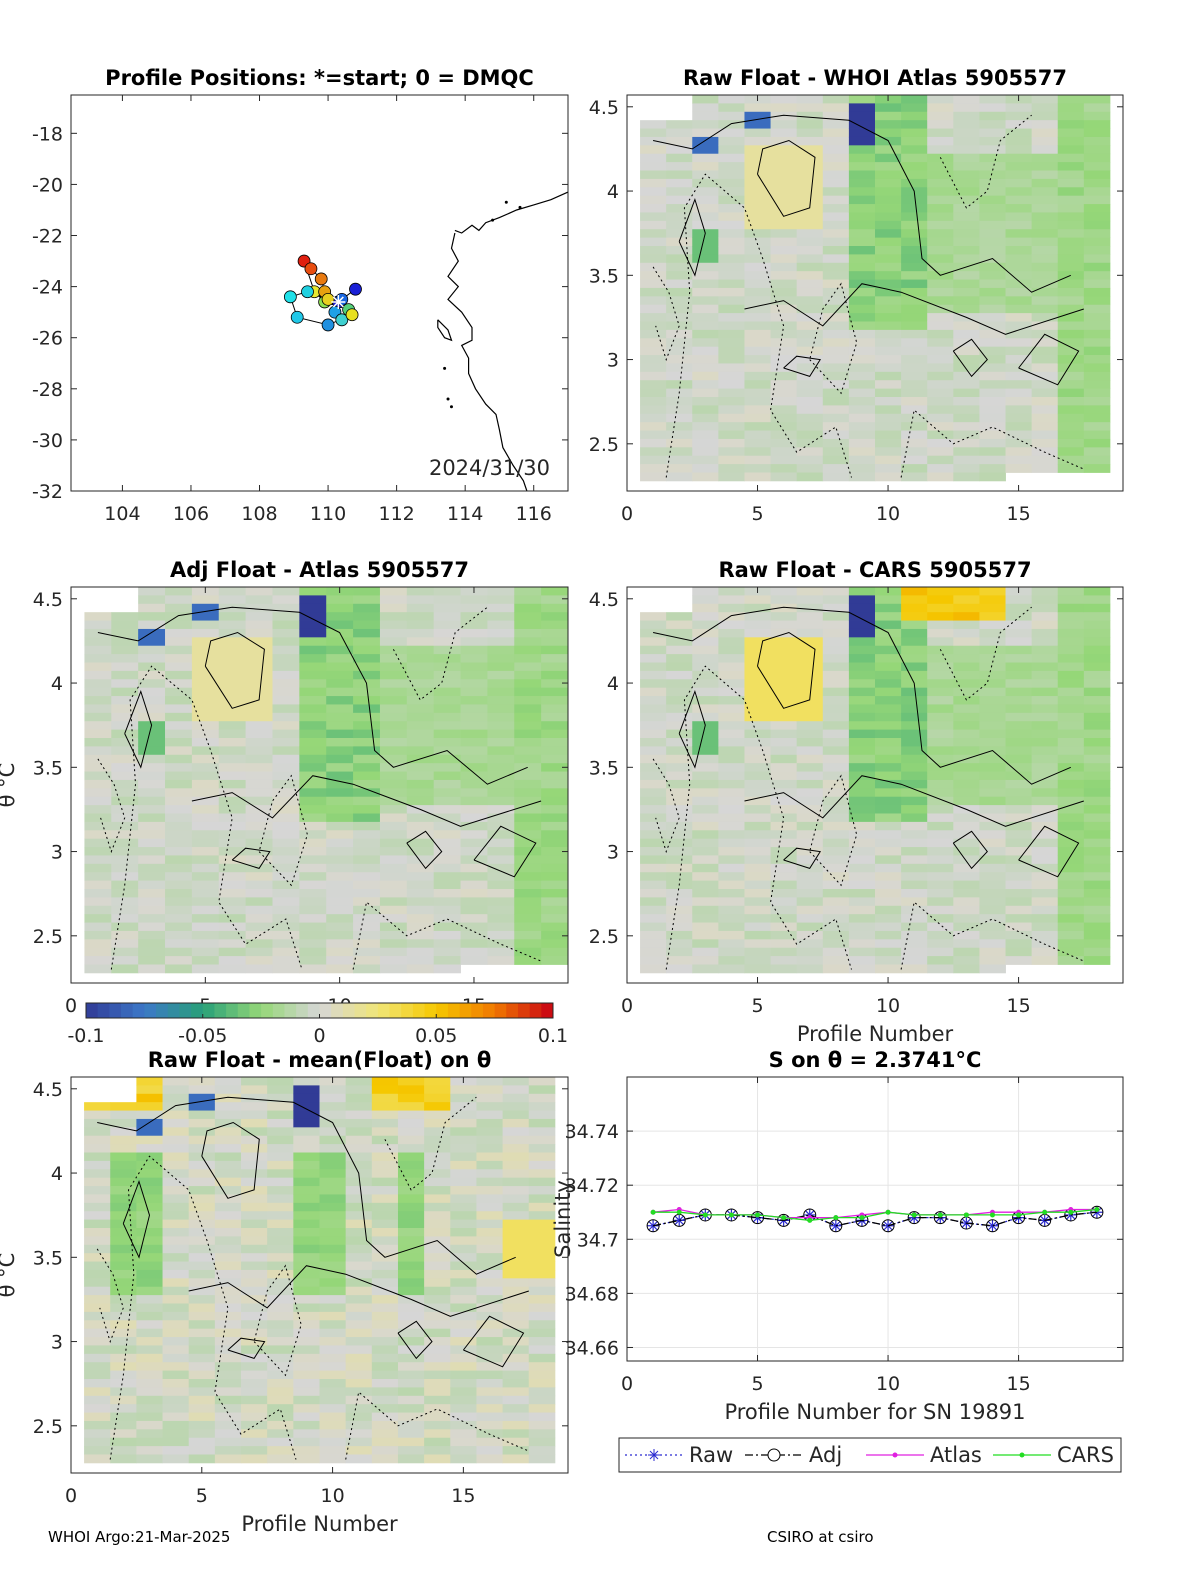  I want to click on y-axis-label: θ °C, so click(9, 1275).